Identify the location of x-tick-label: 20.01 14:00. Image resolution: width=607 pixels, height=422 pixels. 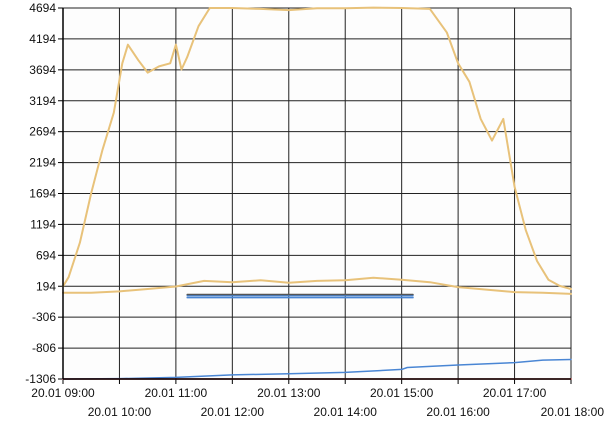
(346, 412).